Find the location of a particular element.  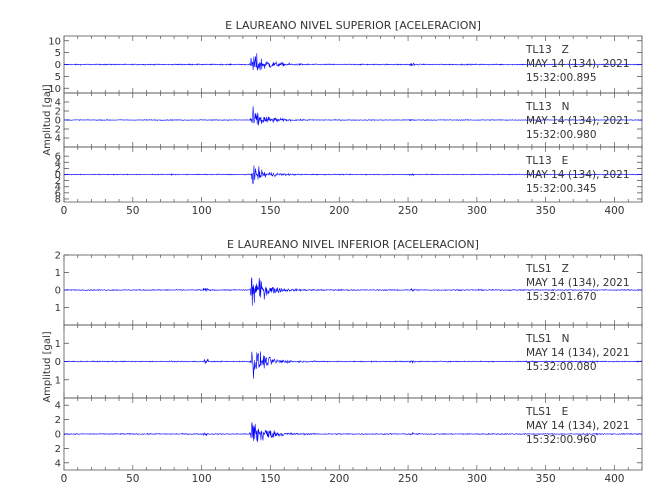

station-component-label: TL13 N is located at coordinates (547, 107).